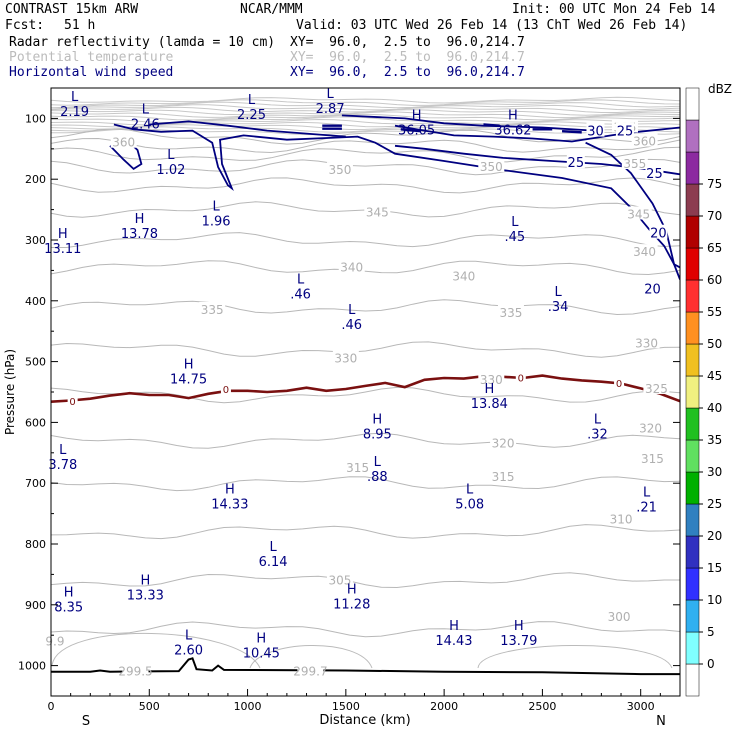  Describe the element at coordinates (51, 706) in the screenshot. I see `x-tick-label: 0` at that location.